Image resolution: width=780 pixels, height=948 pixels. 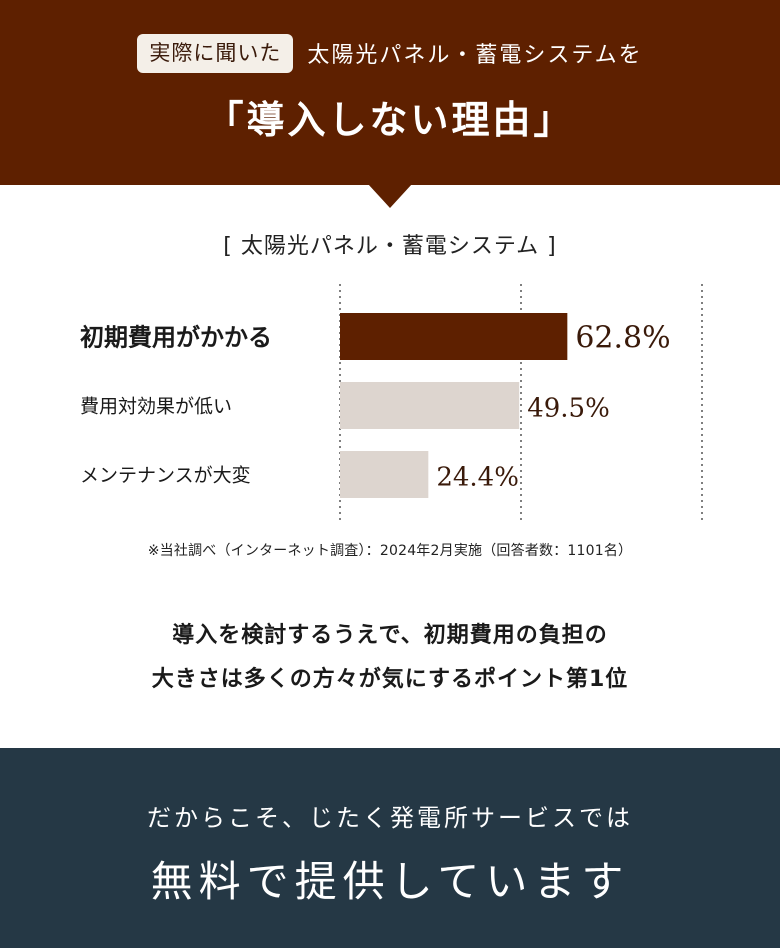 I want to click on value-label-1: 62.8%, so click(x=622, y=338).